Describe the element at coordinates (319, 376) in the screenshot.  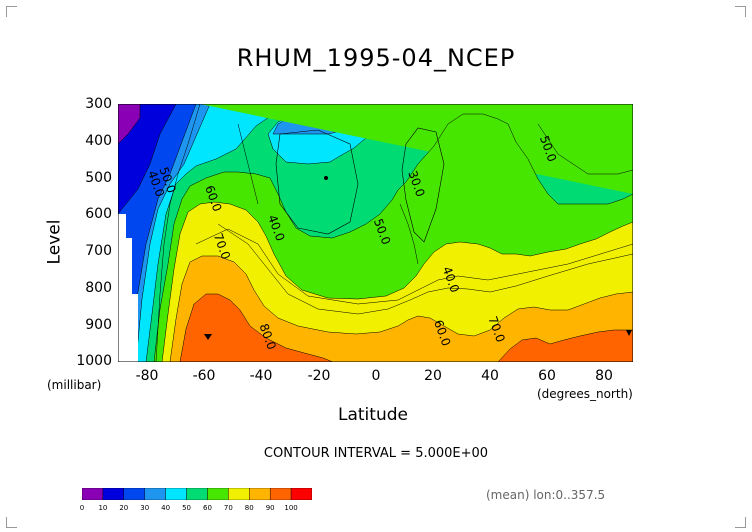
I see `x-tick-label: -20` at that location.